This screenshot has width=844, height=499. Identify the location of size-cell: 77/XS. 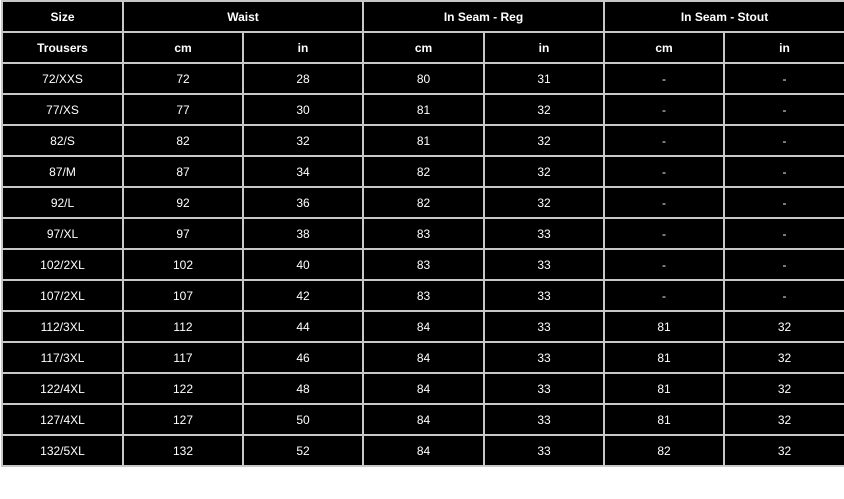
(62, 109).